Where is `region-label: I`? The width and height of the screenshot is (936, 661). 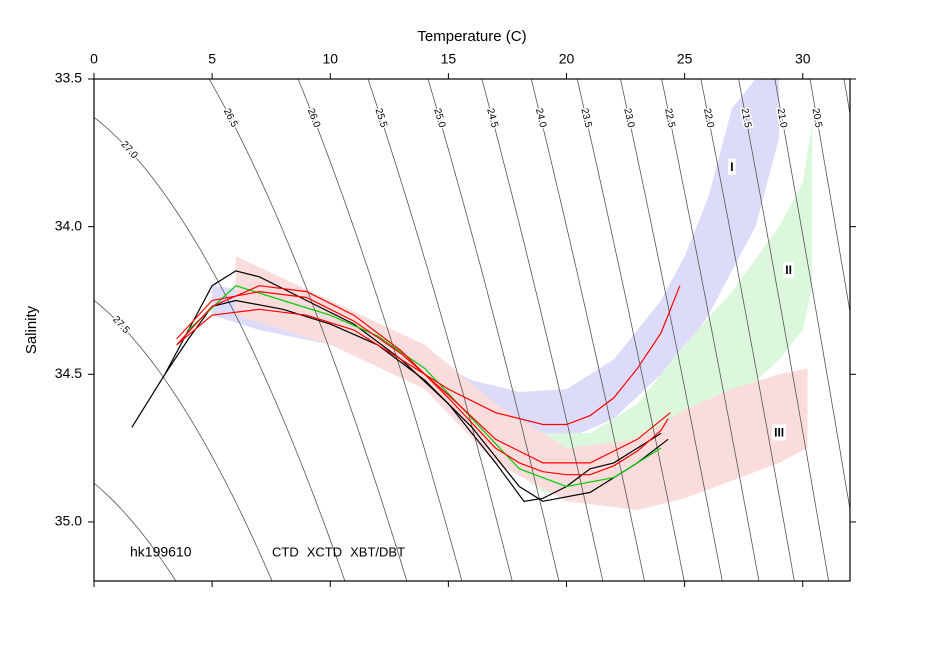
region-label: I is located at coordinates (731, 167).